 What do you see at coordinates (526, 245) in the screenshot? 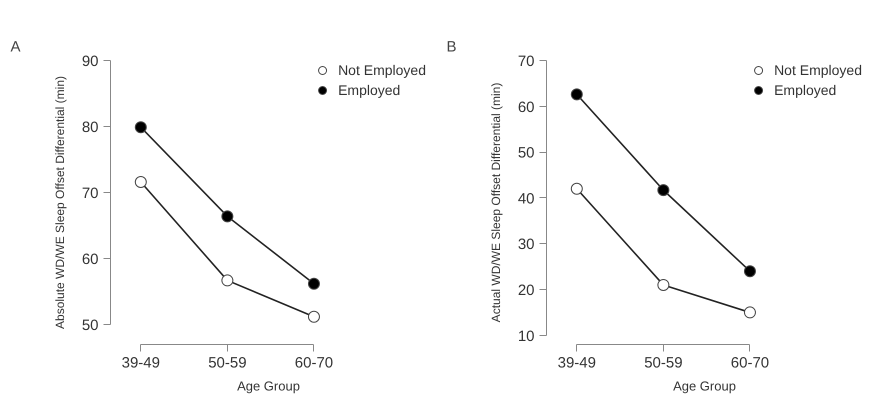
I see `y-tick-label: 30` at bounding box center [526, 245].